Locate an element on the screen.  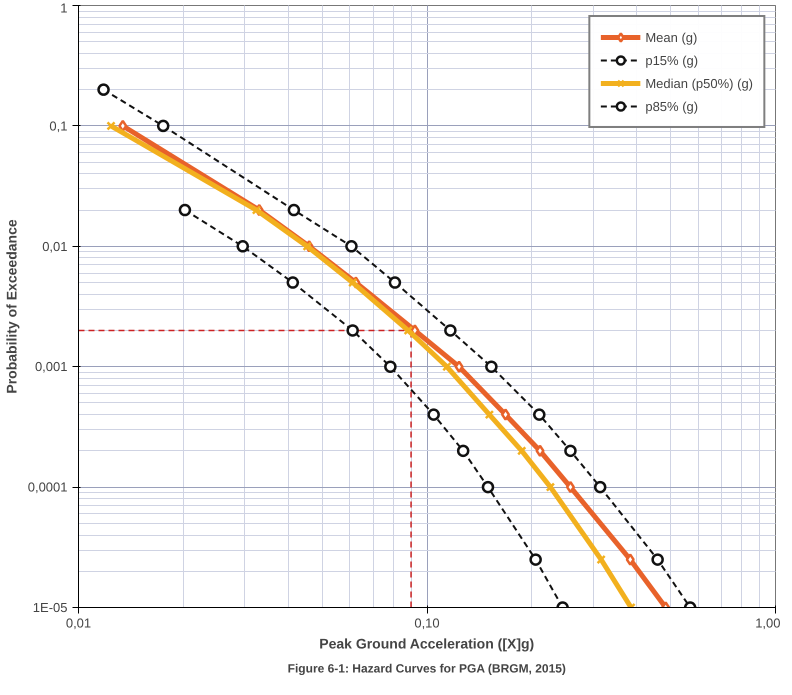
y-tick-label: 0,01 is located at coordinates (55, 246).